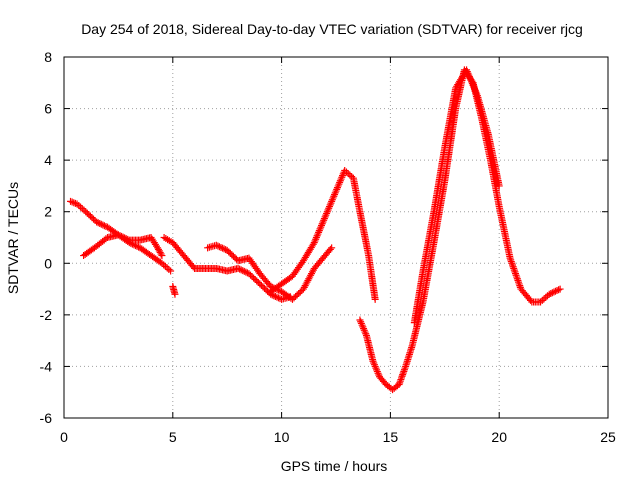 The image size is (640, 480). What do you see at coordinates (64, 437) in the screenshot?
I see `x-tick-label: 0` at bounding box center [64, 437].